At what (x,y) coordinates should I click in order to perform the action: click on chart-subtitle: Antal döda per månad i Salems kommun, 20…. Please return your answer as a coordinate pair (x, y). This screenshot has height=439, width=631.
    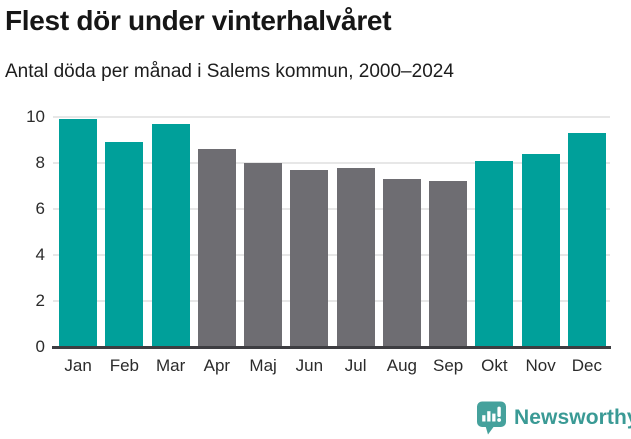
    Looking at the image, I should click on (229, 71).